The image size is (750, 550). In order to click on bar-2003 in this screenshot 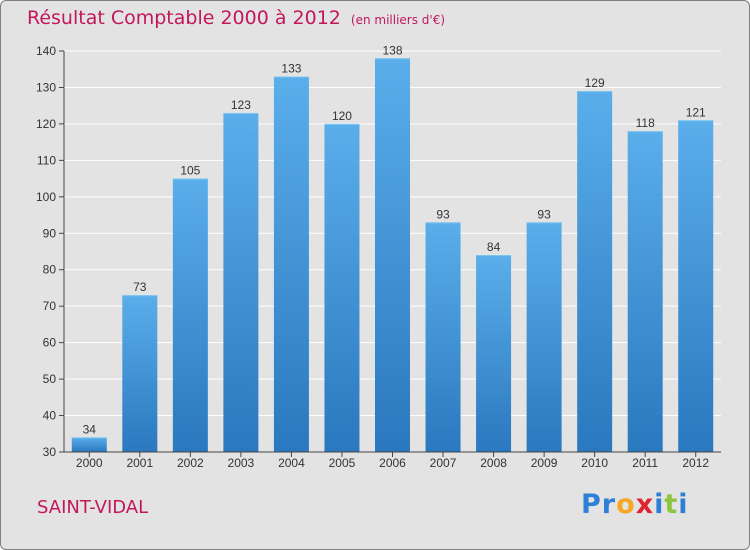, I will do `click(241, 282)`.